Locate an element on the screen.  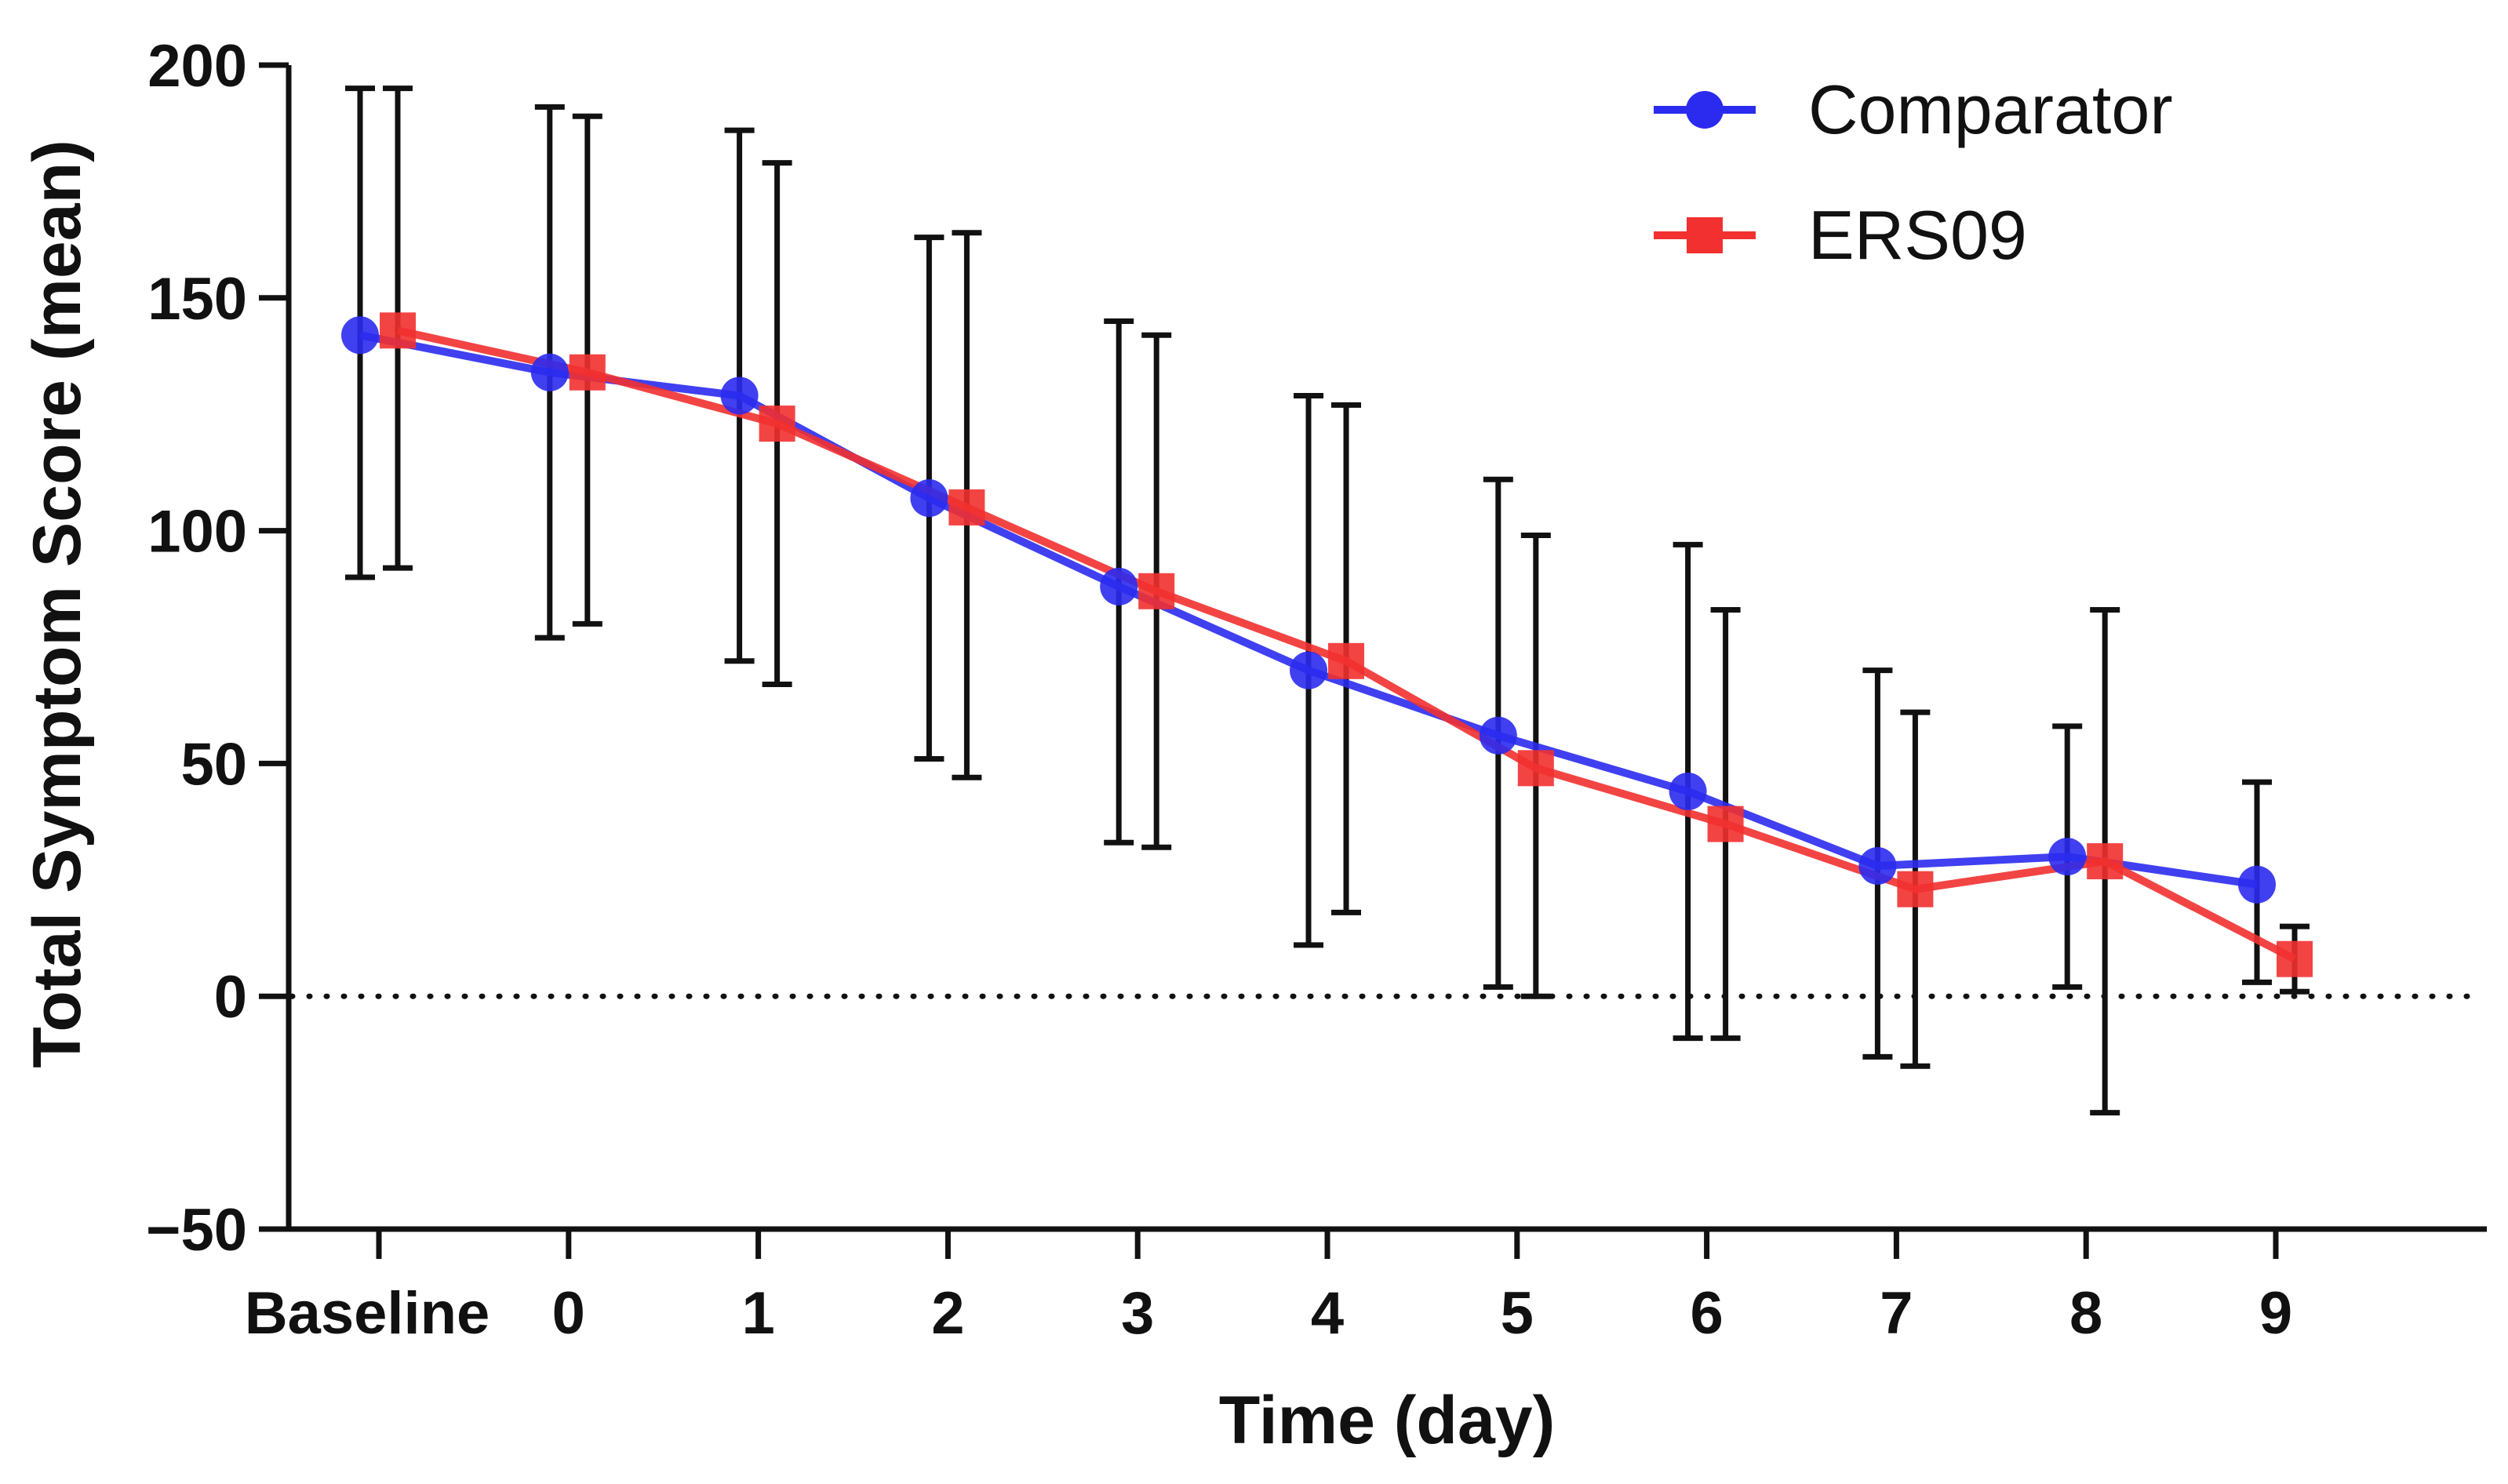
y-tick-label: −50 is located at coordinates (197, 1230).